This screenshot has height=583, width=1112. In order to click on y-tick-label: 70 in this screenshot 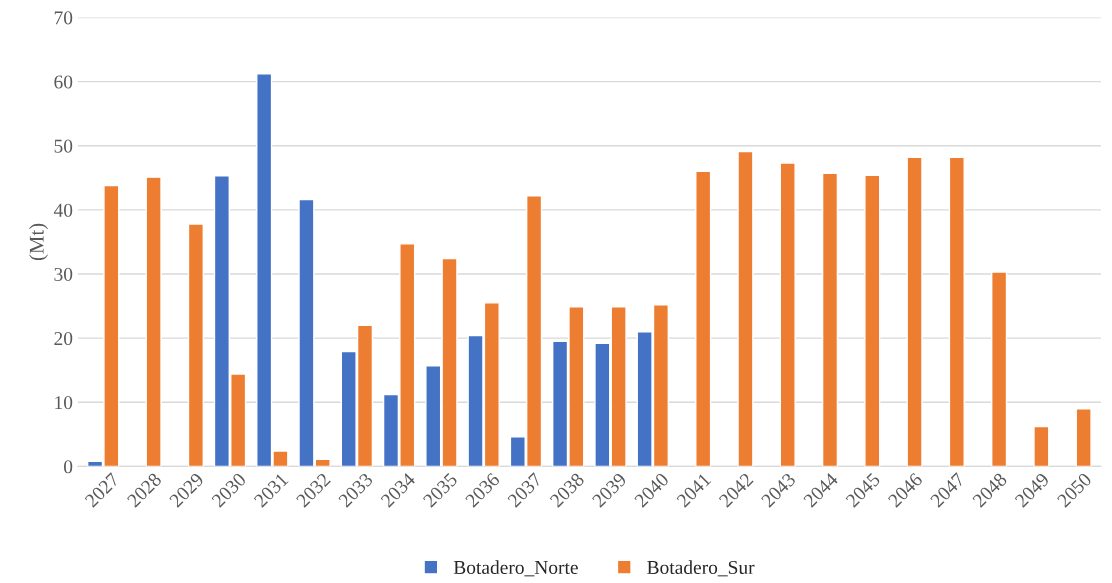, I will do `click(63, 18)`.